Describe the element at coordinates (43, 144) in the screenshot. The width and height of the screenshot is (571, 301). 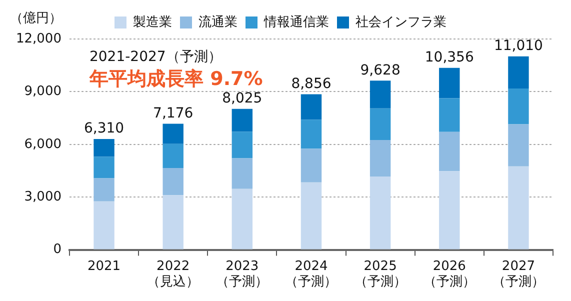
I see `y-tick-label: 6,000` at that location.